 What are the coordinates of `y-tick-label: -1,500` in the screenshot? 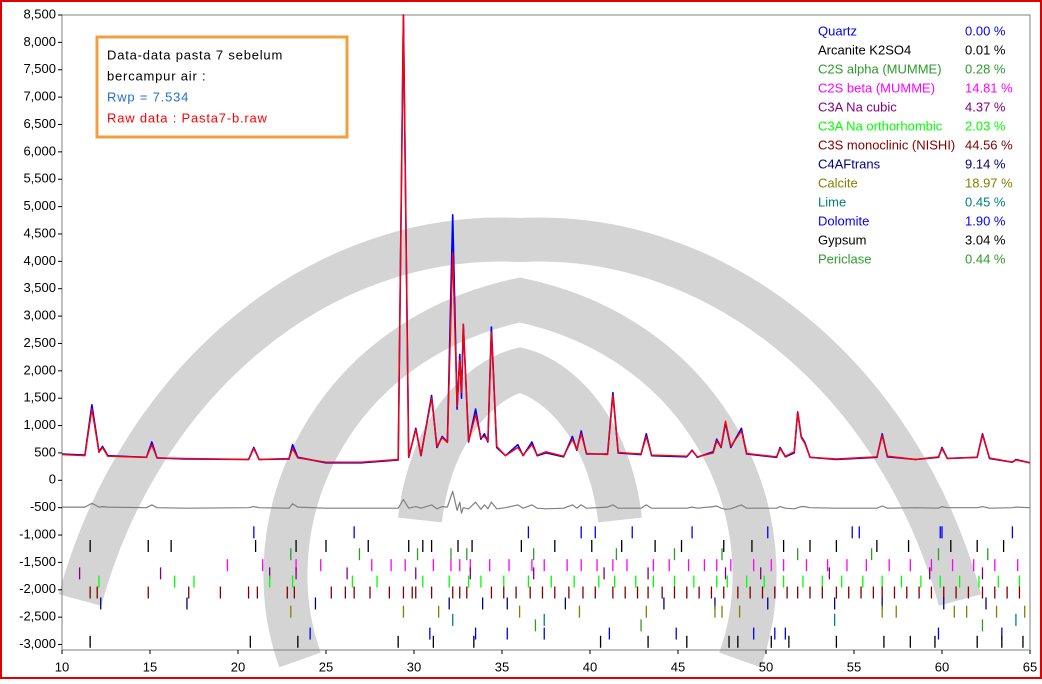 It's located at (37, 561).